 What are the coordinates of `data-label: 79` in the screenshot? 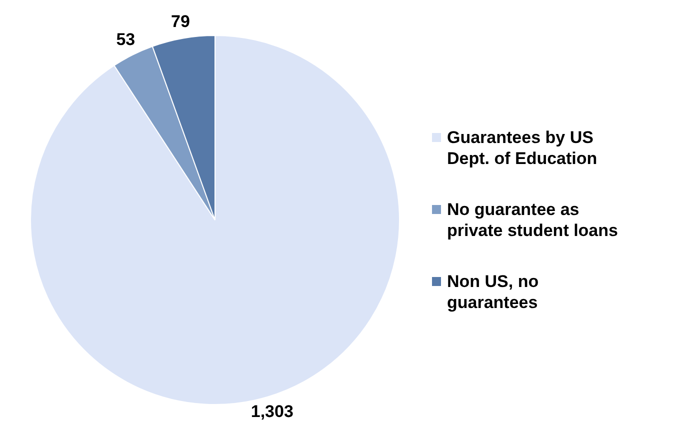 It's located at (180, 22).